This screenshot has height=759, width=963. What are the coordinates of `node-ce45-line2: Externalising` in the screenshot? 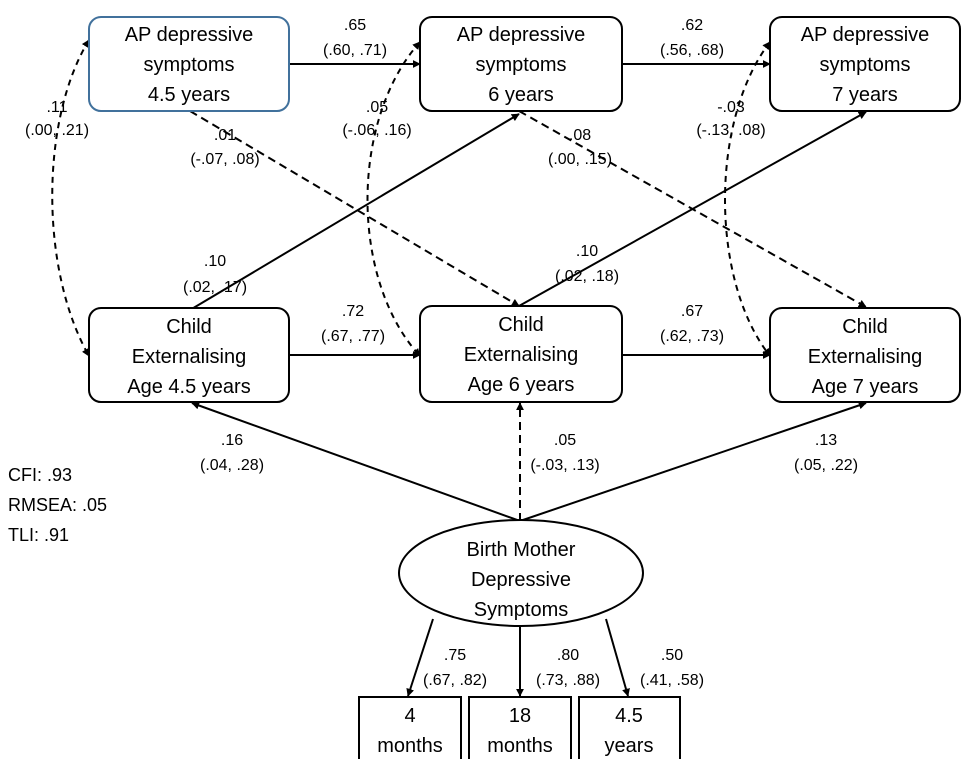 It's located at (189, 357).